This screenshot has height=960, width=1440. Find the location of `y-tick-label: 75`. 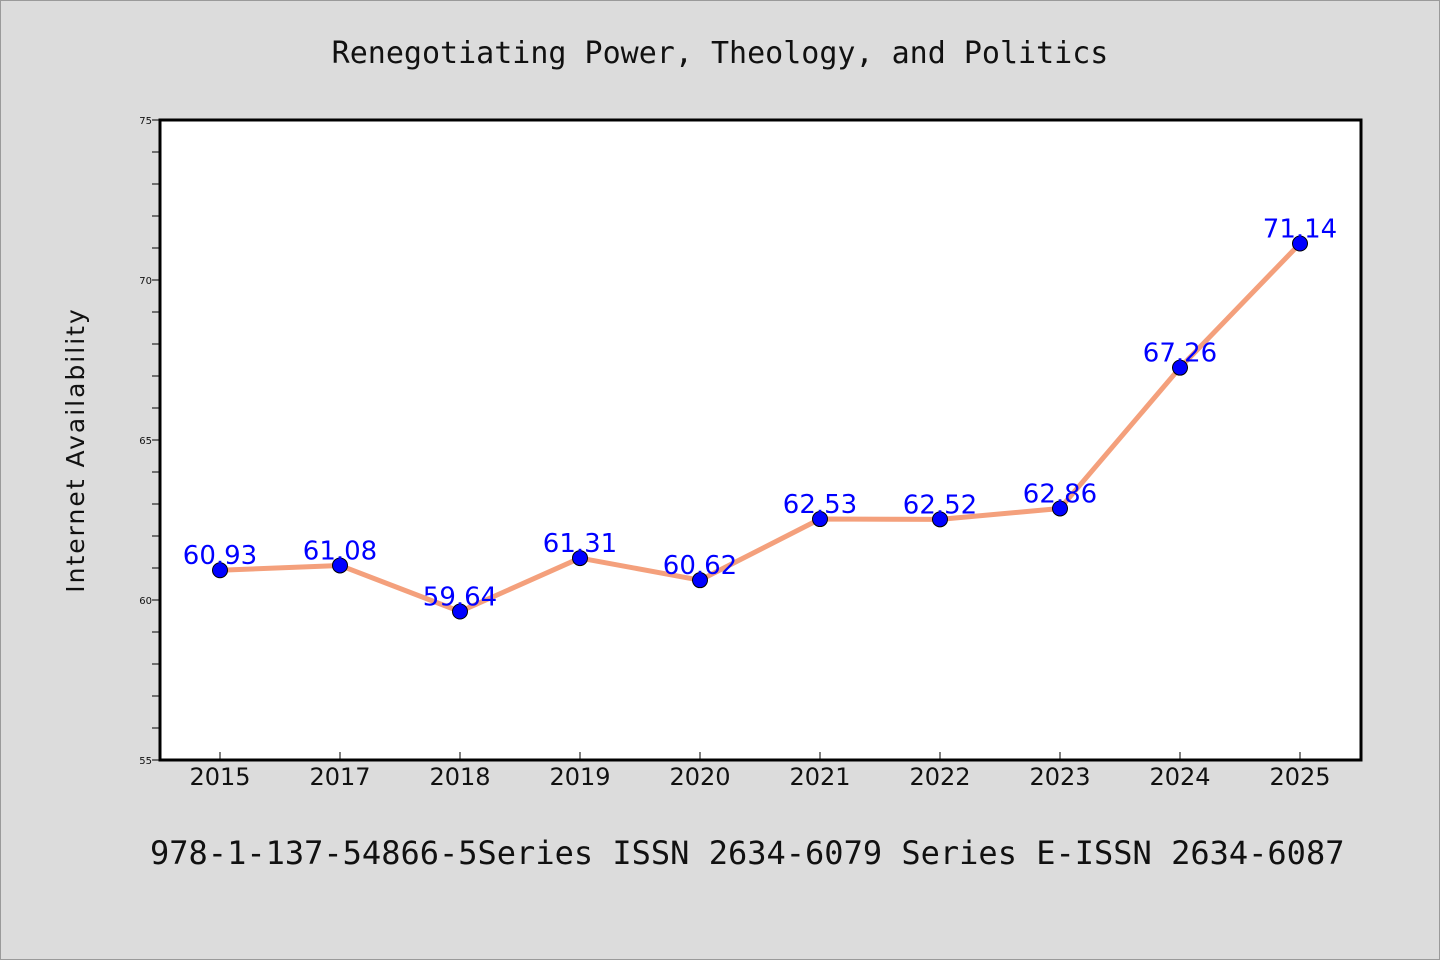

y-tick-label: 75 is located at coordinates (145, 121).